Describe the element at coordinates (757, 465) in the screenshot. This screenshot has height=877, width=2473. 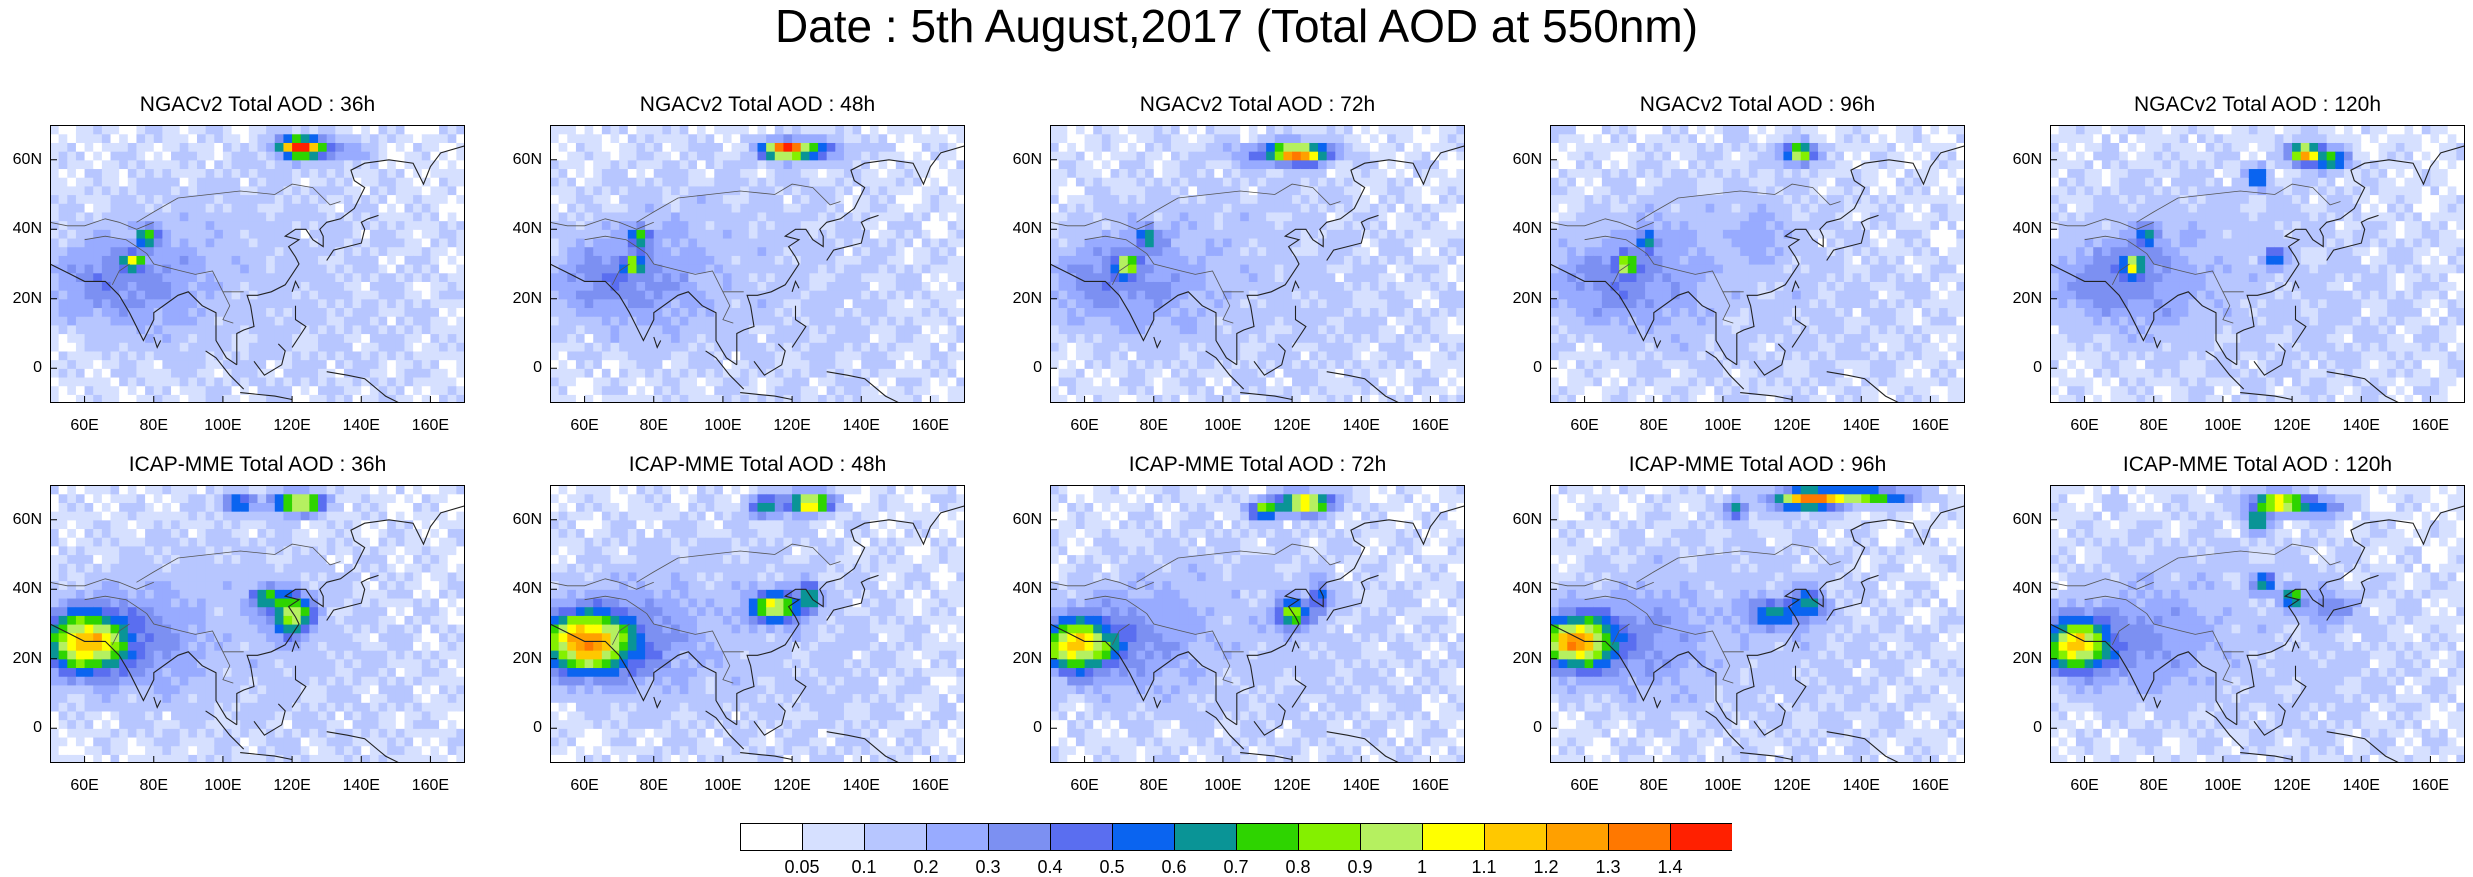
I see `panel-title: ICAP-MME Total AOD : 48h` at that location.